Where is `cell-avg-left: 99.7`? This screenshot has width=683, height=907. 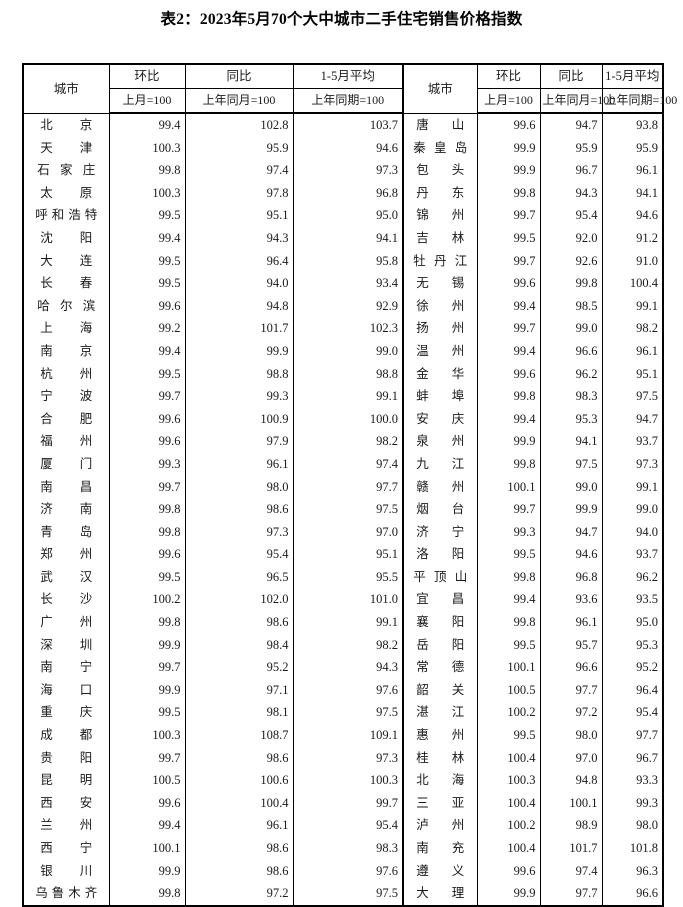
cell-avg-left: 99.7 is located at coordinates (348, 803).